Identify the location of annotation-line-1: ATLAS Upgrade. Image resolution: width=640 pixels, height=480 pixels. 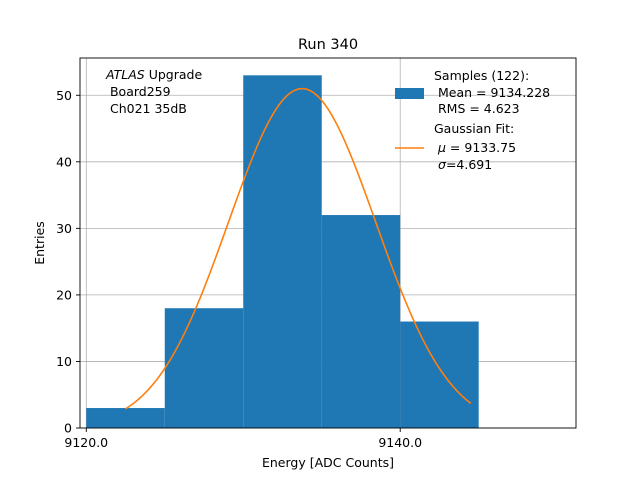
(153, 74).